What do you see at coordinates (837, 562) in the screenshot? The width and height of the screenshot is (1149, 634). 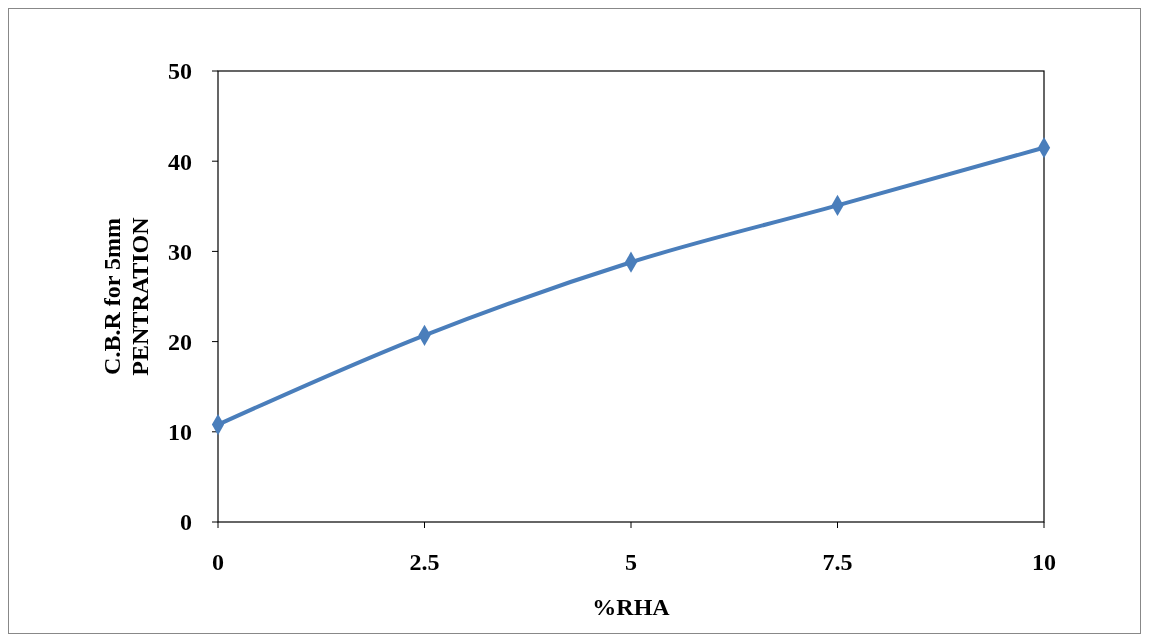 I see `x-tick-label: 7.5` at bounding box center [837, 562].